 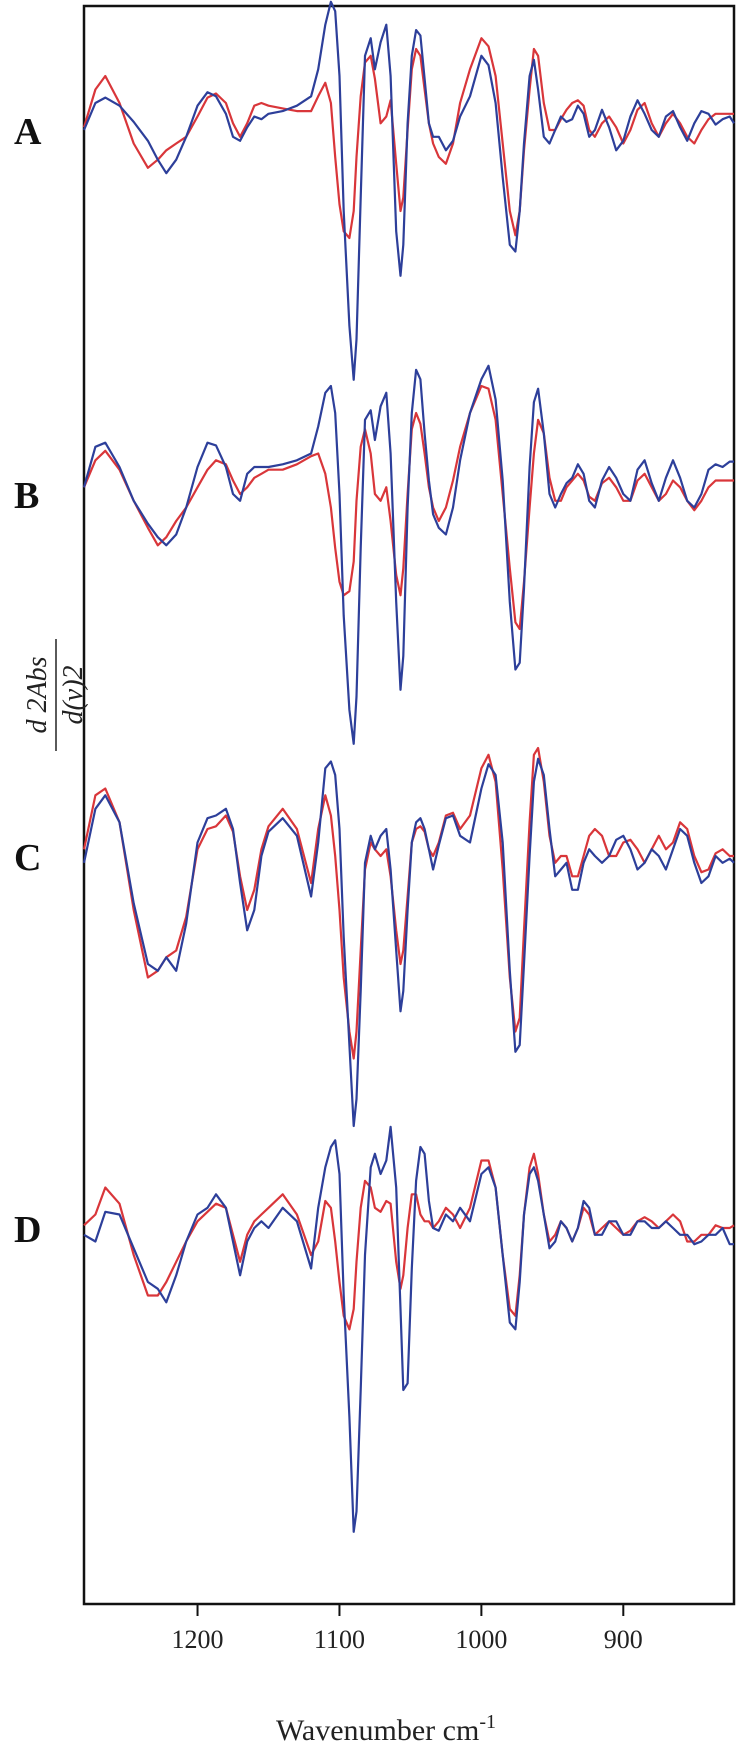 I want to click on x-axis-title: Wavenumber cm-1, so click(x=386, y=1729).